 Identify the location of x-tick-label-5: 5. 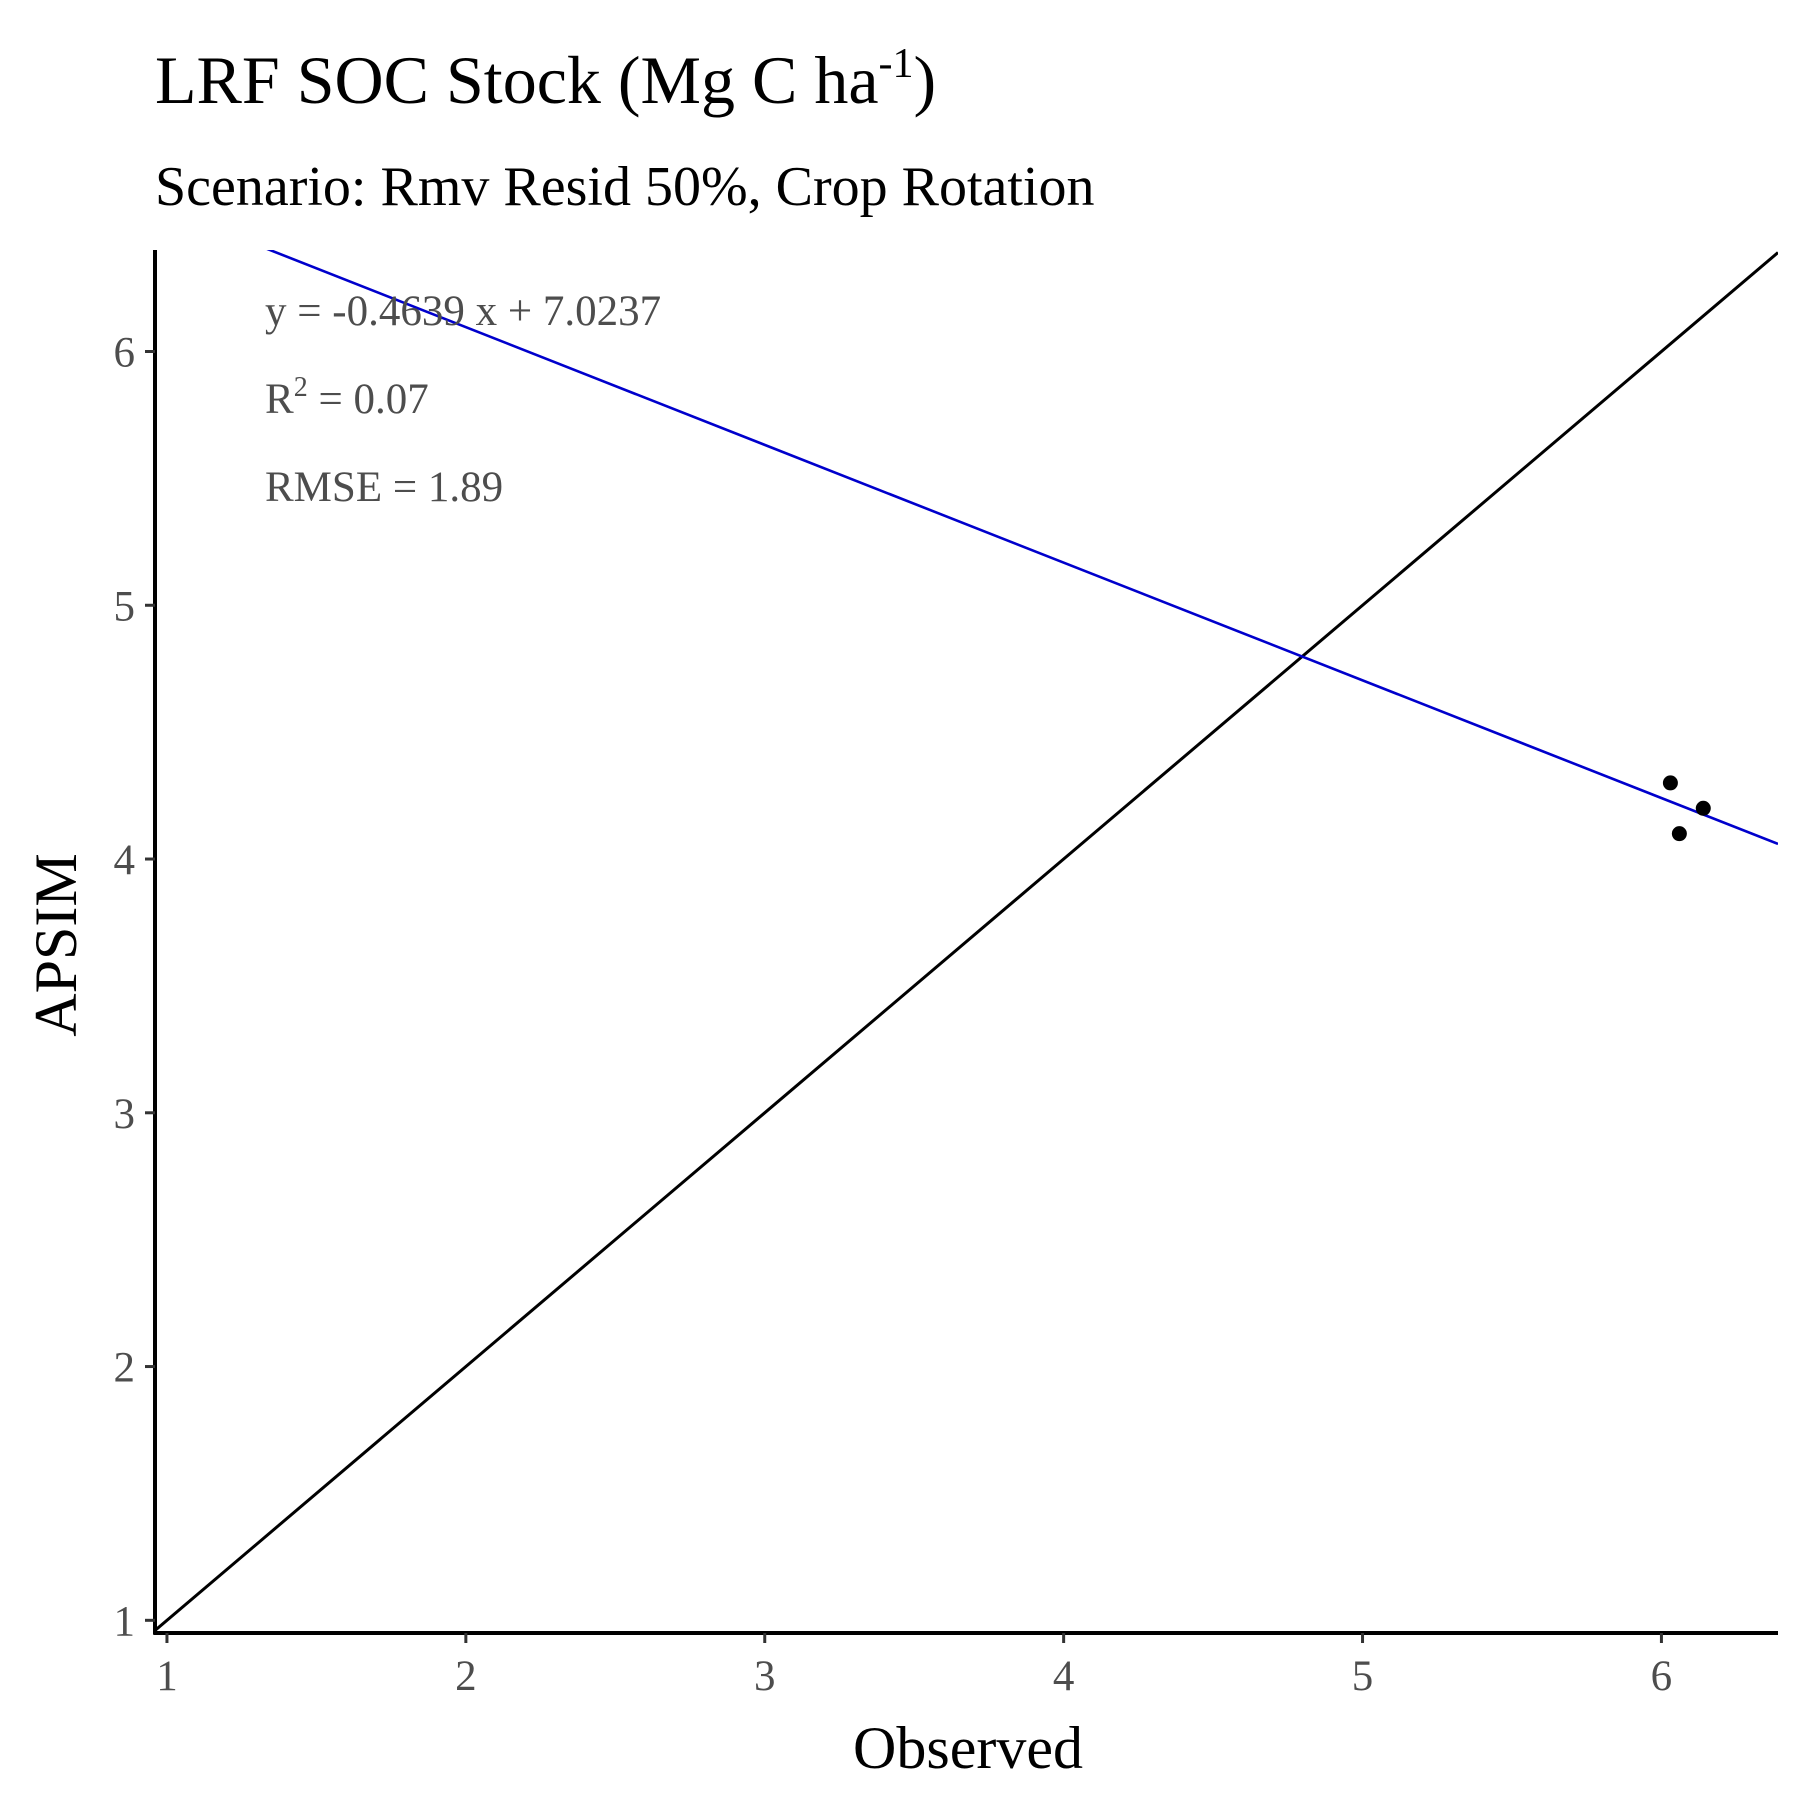
(1363, 1676).